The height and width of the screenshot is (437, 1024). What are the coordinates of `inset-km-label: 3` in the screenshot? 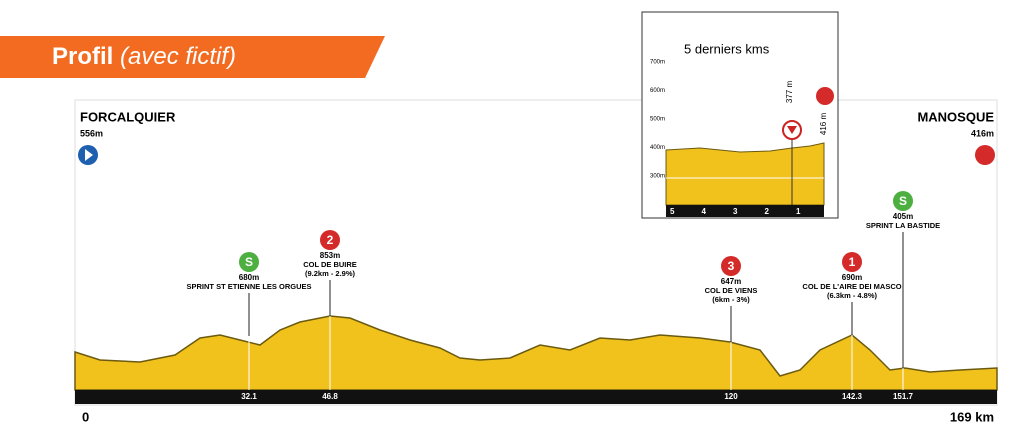 It's located at (735, 211).